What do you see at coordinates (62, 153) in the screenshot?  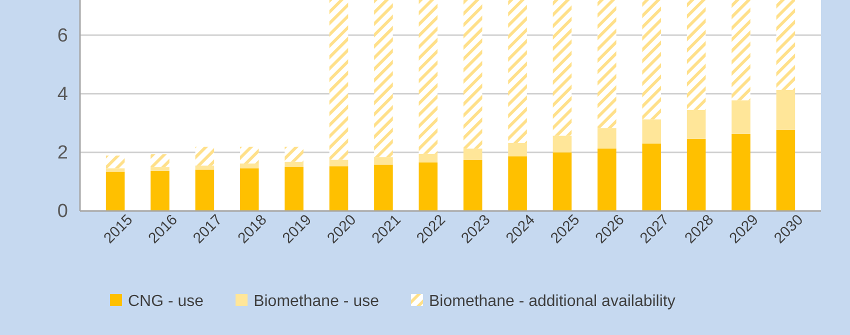 I see `y-tick-label: 2` at bounding box center [62, 153].